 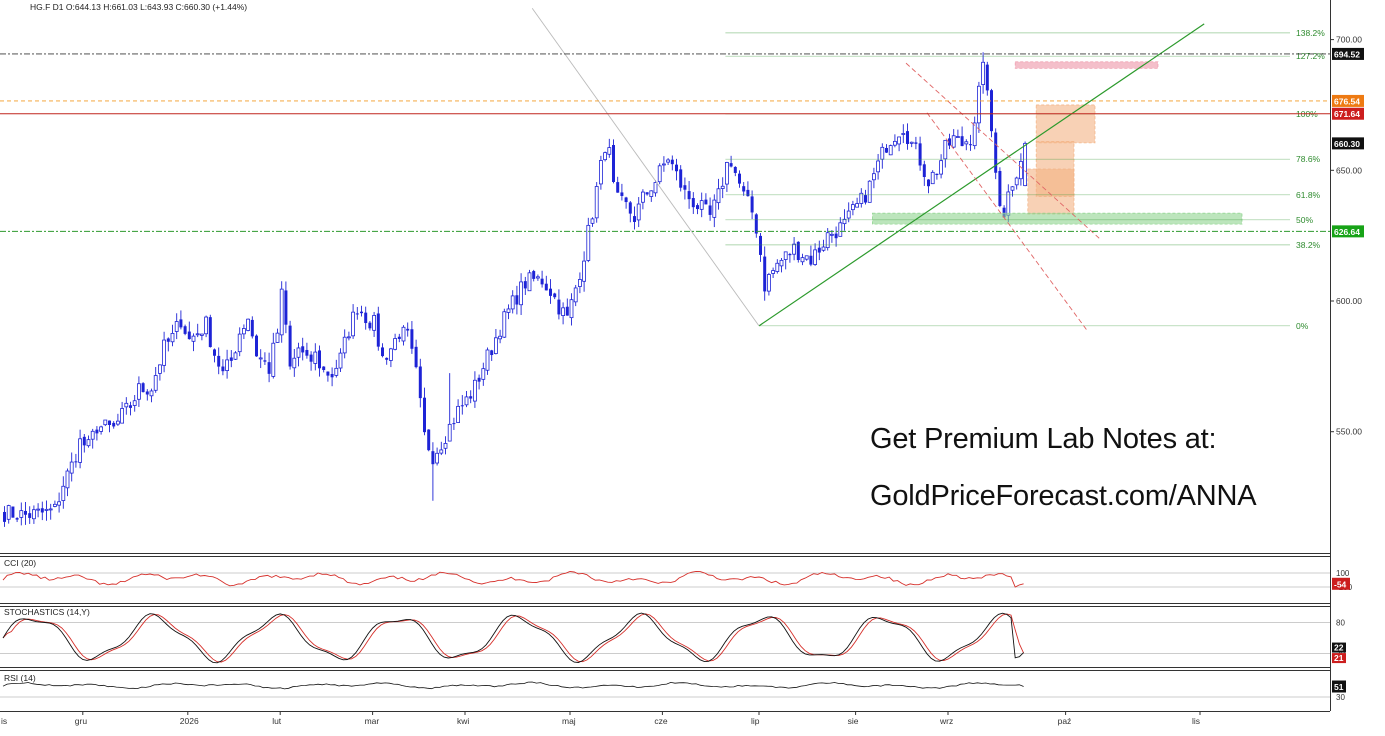 I want to click on trendline-channel-lower, so click(x=1006, y=221).